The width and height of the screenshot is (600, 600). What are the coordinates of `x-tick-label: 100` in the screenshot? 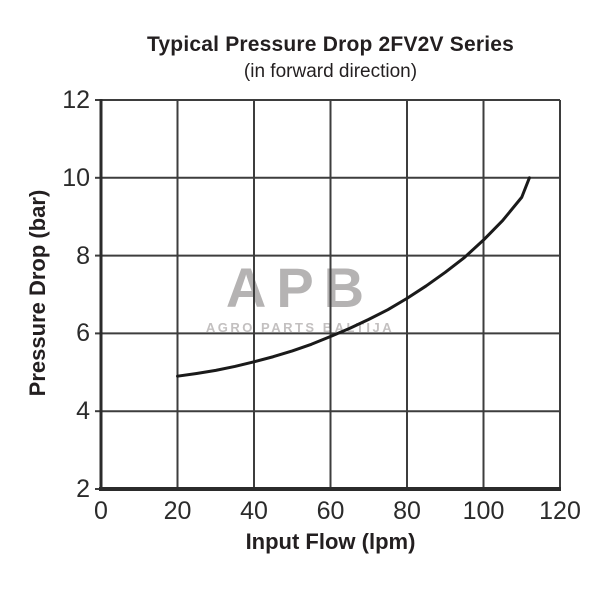 It's located at (483, 511).